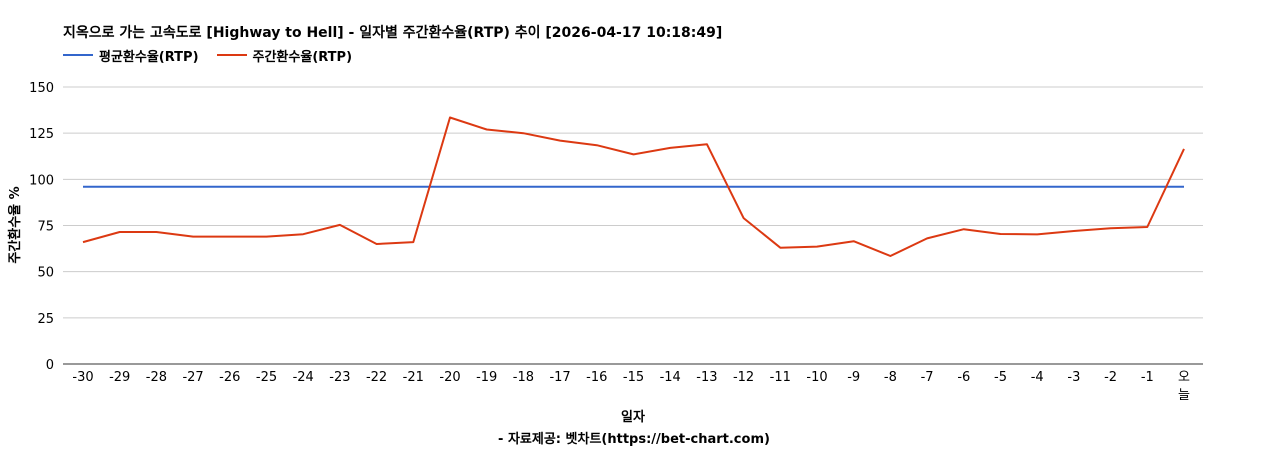 The width and height of the screenshot is (1268, 450). Describe the element at coordinates (119, 377) in the screenshot. I see `x-tick-label: -29` at that location.